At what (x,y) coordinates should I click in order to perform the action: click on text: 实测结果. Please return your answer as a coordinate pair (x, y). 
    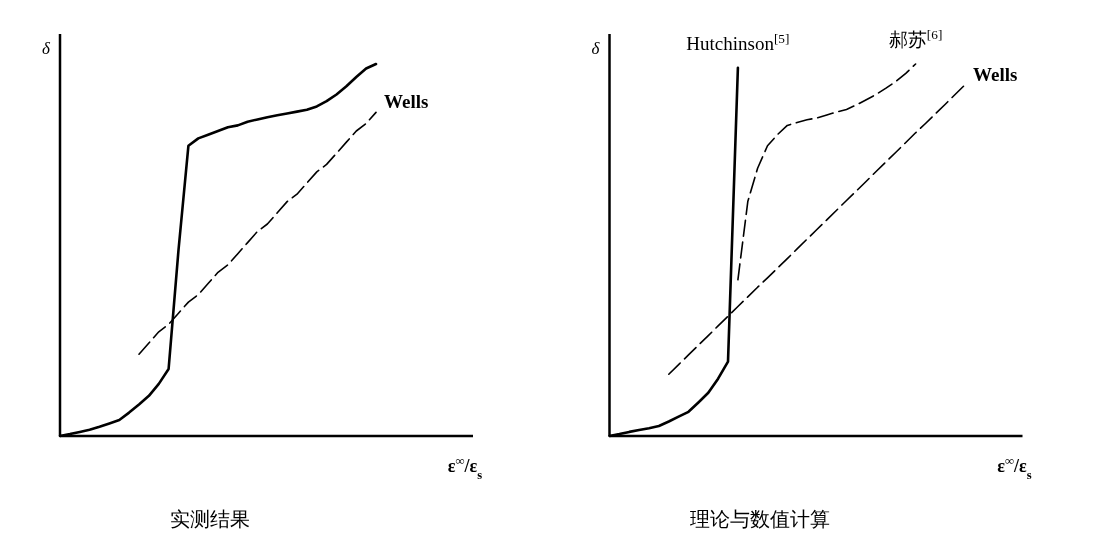
    Looking at the image, I should click on (210, 519).